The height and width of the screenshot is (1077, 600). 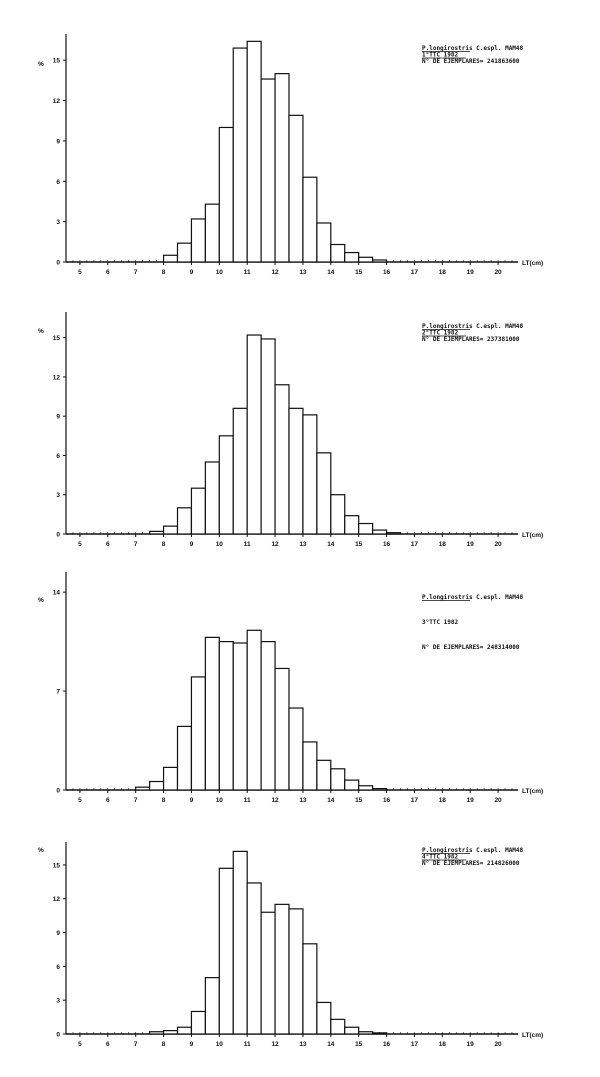 What do you see at coordinates (471, 647) in the screenshot?
I see `legend-count: N° DE EJEMPLARES= 248314000` at bounding box center [471, 647].